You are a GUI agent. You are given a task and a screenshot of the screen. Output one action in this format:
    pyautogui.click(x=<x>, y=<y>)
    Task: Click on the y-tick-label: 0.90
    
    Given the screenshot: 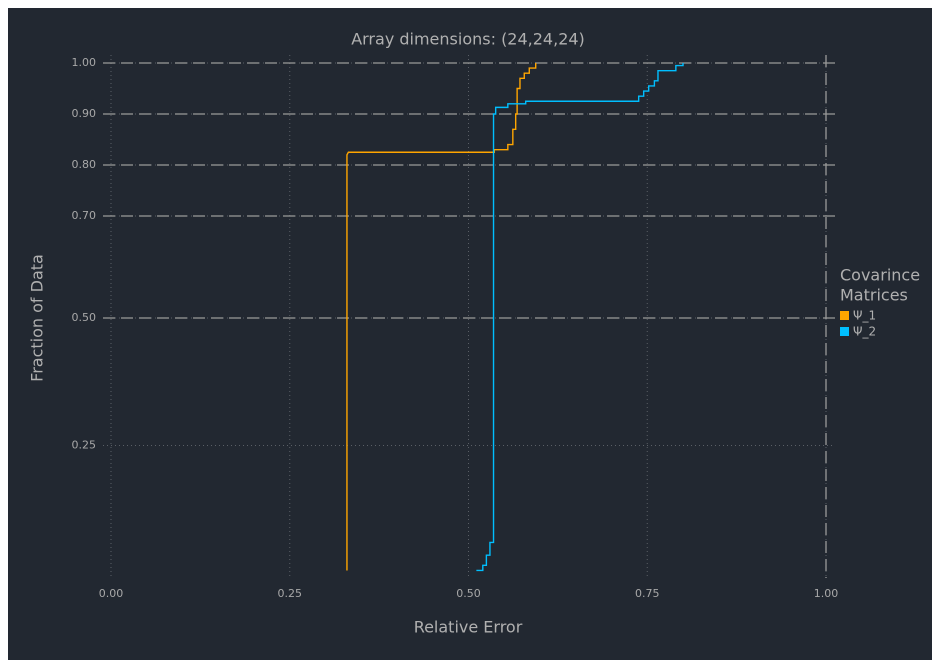 What is the action you would take?
    pyautogui.click(x=84, y=113)
    